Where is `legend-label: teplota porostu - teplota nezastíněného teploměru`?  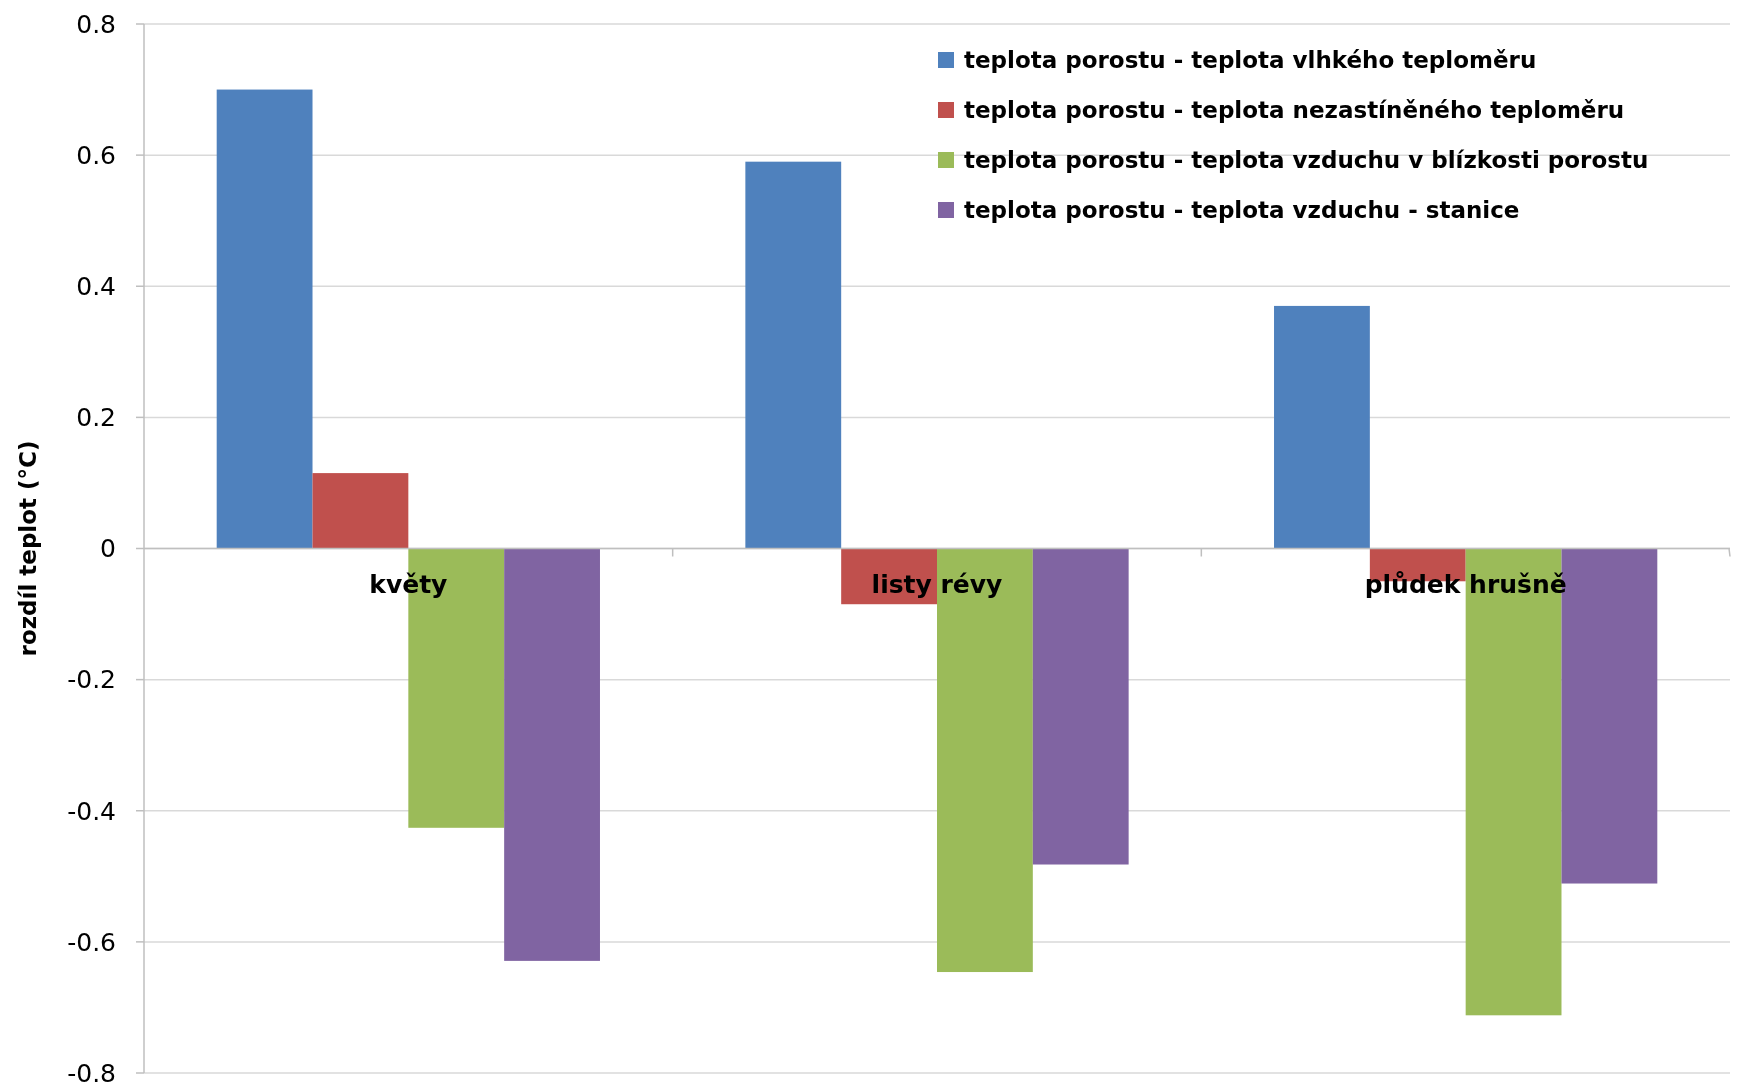
legend-label: teplota porostu - teplota nezastíněného teploměru is located at coordinates (1294, 110).